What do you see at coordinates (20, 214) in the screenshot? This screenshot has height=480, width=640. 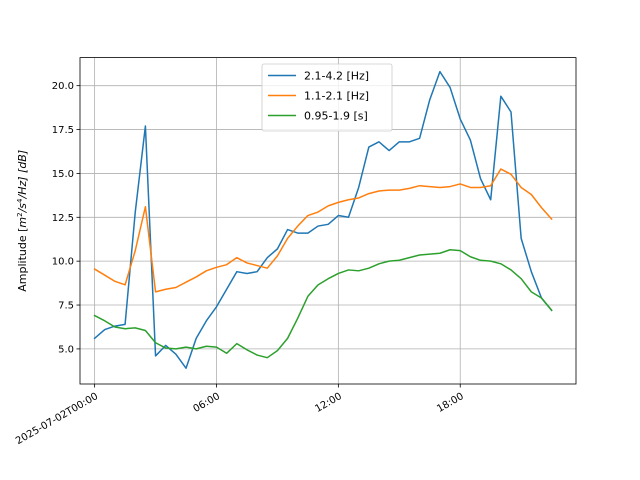 I see `y-label-sup2: 2` at bounding box center [20, 214].